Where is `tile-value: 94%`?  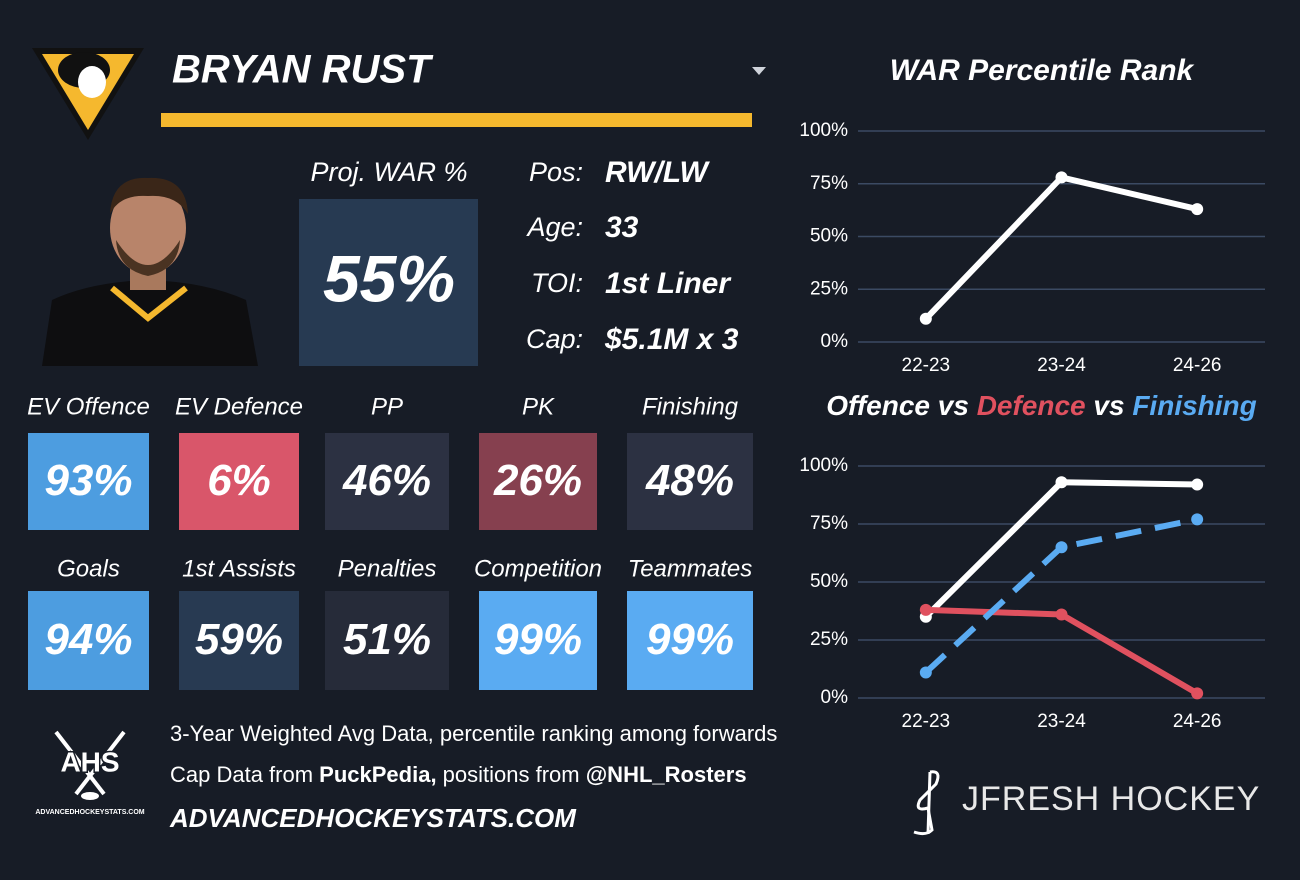 tile-value: 94% is located at coordinates (88, 639).